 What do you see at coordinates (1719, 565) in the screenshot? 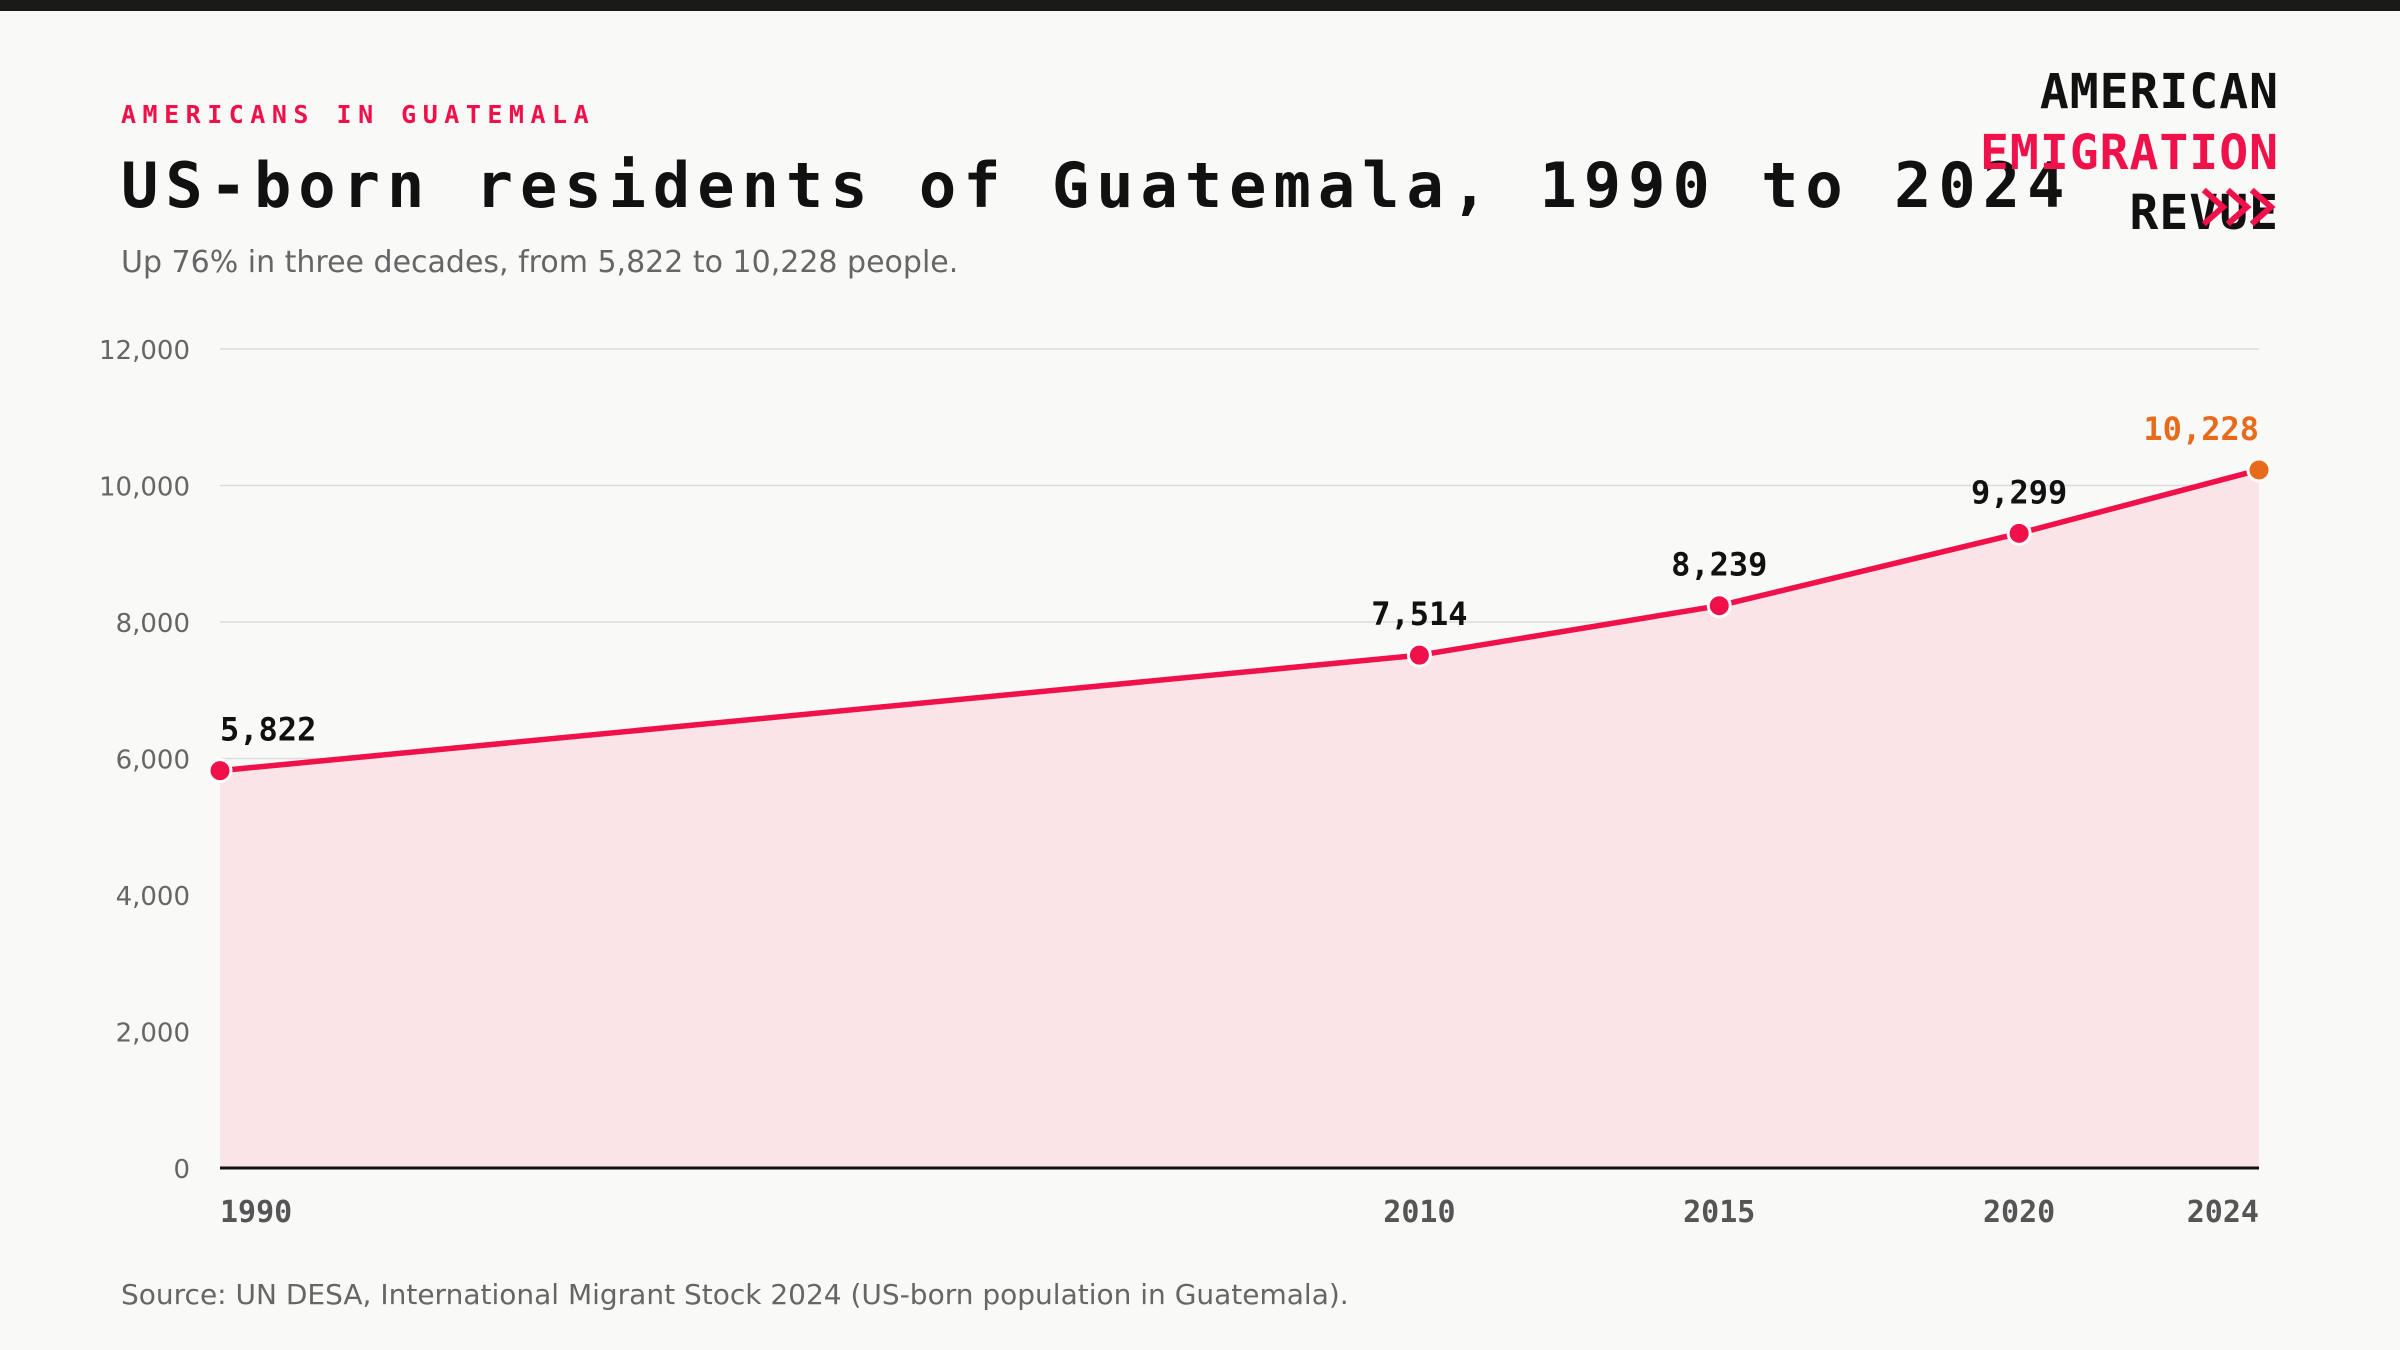
I see `value-label: 8,239` at bounding box center [1719, 565].